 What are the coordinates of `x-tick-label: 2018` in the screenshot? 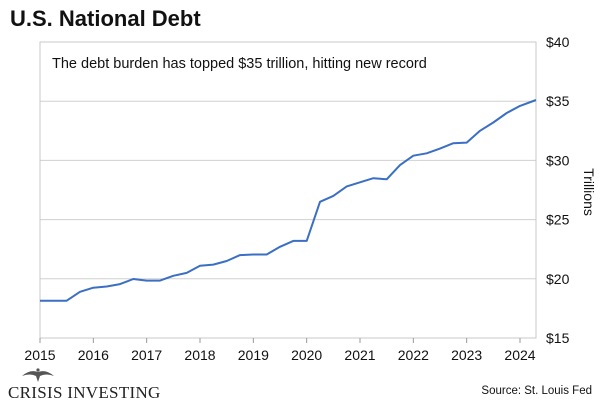 It's located at (199, 355).